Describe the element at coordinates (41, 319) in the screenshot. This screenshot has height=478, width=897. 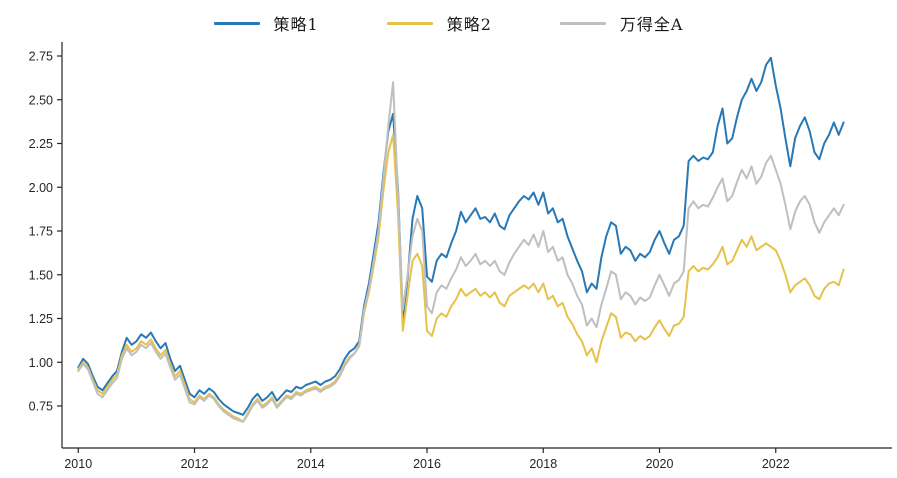
I see `y-tick-label: 1.25` at that location.